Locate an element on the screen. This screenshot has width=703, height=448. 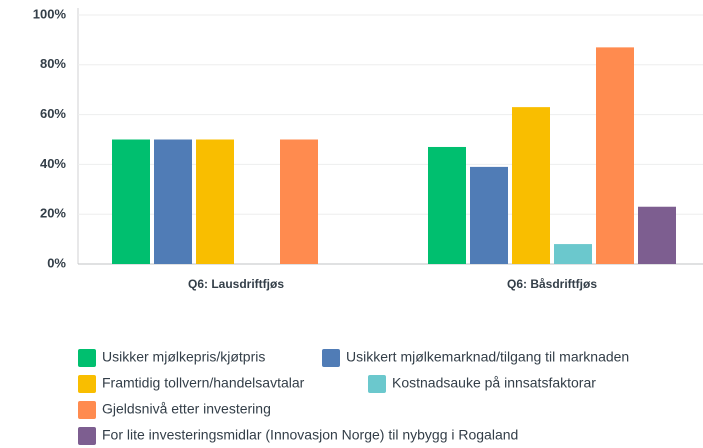
x-tick-label: Q6: Lausdriftfjøs is located at coordinates (236, 284).